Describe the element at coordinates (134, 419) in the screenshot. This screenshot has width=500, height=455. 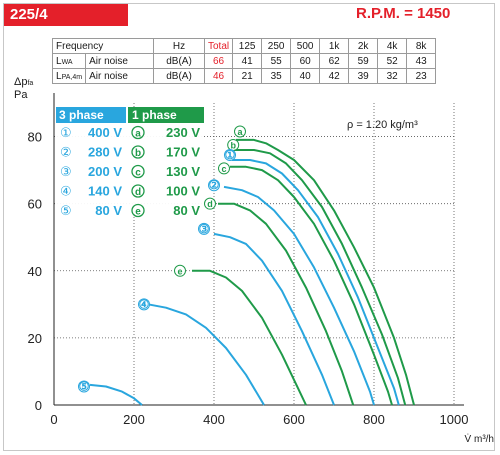
I see `x-tick-label: 200` at that location.